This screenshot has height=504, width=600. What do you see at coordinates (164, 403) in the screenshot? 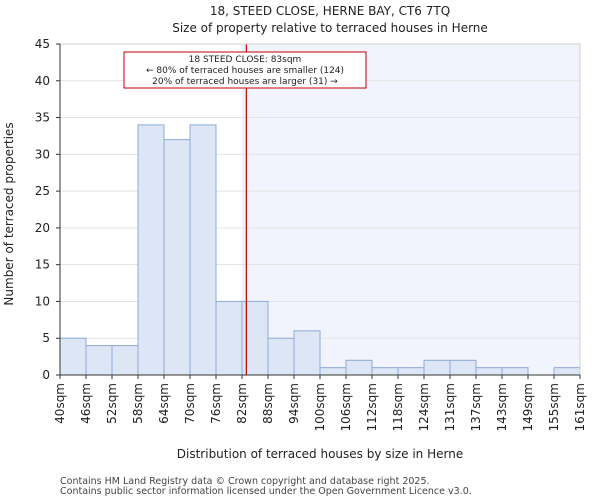
I see `x-tick-label-64sqm: 64sqm` at bounding box center [164, 403].